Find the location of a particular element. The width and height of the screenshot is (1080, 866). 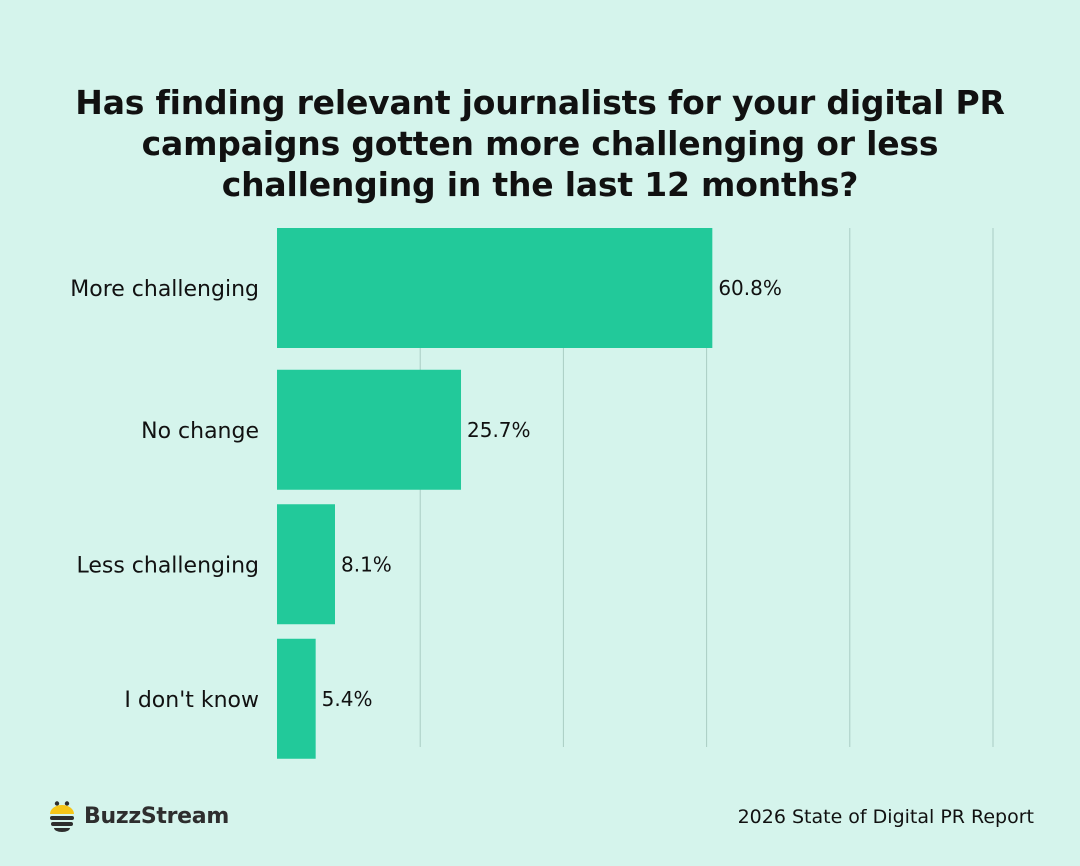

category-label-1: No change is located at coordinates (200, 431).